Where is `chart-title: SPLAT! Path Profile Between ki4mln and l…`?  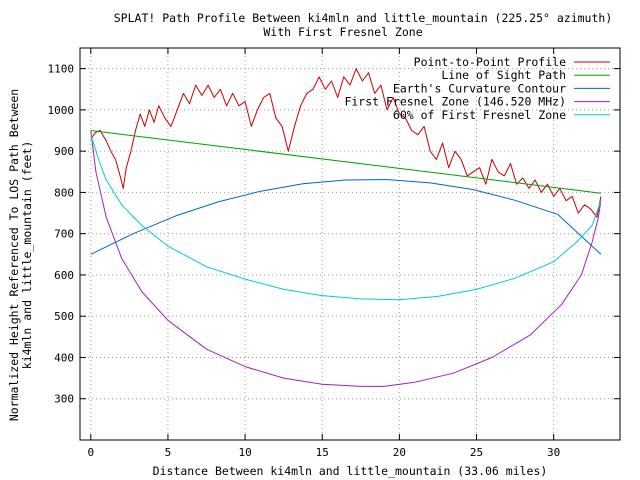
chart-title: SPLAT! Path Profile Between ki4mln and l… is located at coordinates (363, 18).